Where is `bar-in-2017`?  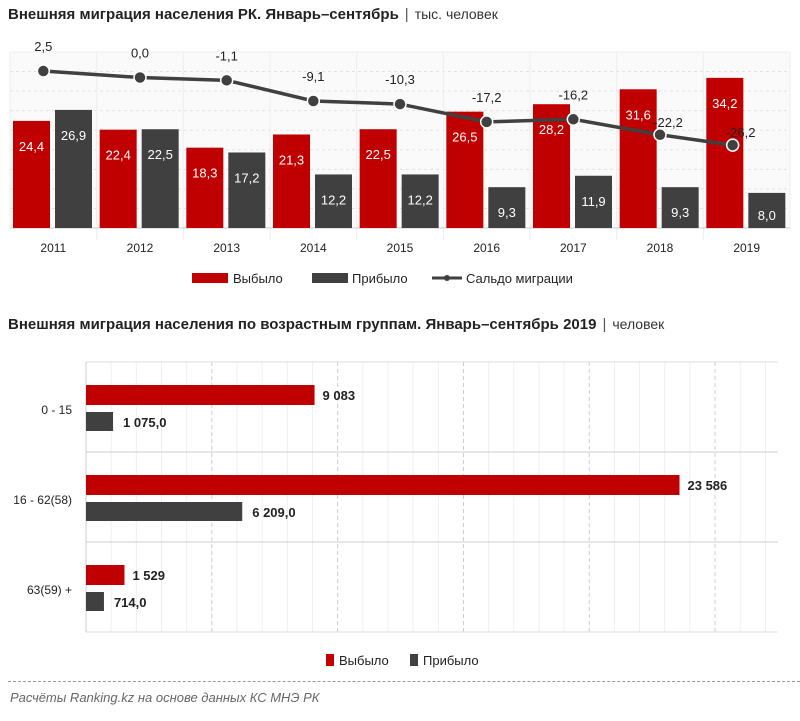
bar-in-2017 is located at coordinates (593, 201).